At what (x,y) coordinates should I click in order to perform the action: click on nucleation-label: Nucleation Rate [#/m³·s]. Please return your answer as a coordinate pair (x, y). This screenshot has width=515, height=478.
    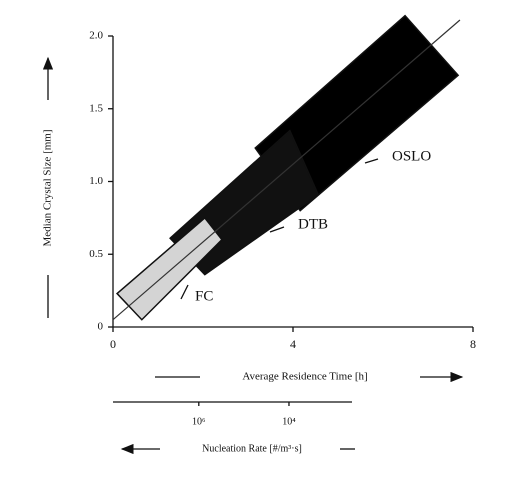
    Looking at the image, I should click on (252, 448).